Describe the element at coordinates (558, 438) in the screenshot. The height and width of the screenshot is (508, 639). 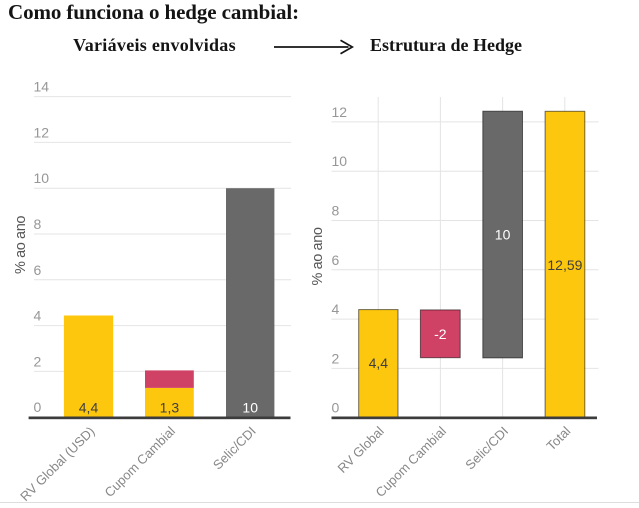
I see `svg-text: Total` at that location.